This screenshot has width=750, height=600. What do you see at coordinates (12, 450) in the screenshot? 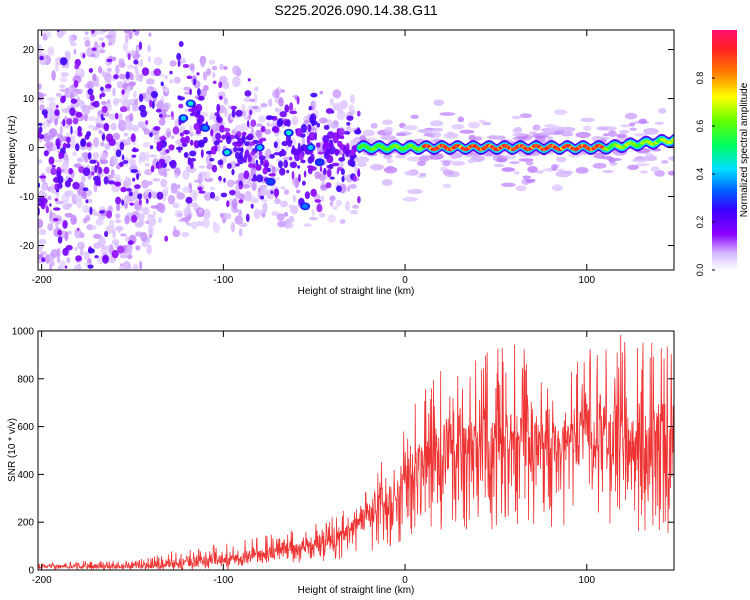
I see `snr-y-label: SNR (10 * v/v)` at bounding box center [12, 450].